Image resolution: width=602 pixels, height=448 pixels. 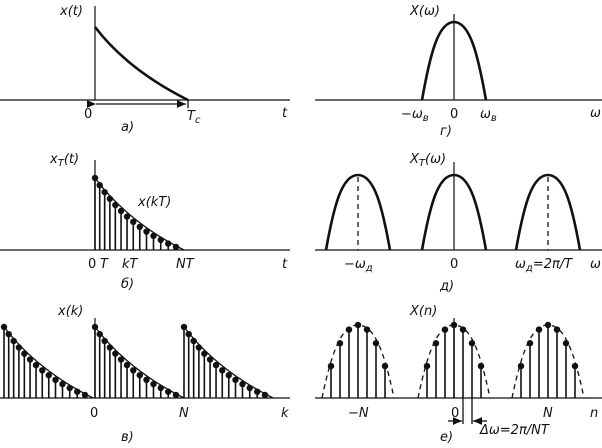 I want to click on panel-b-tick-t: T, so click(x=104, y=264).